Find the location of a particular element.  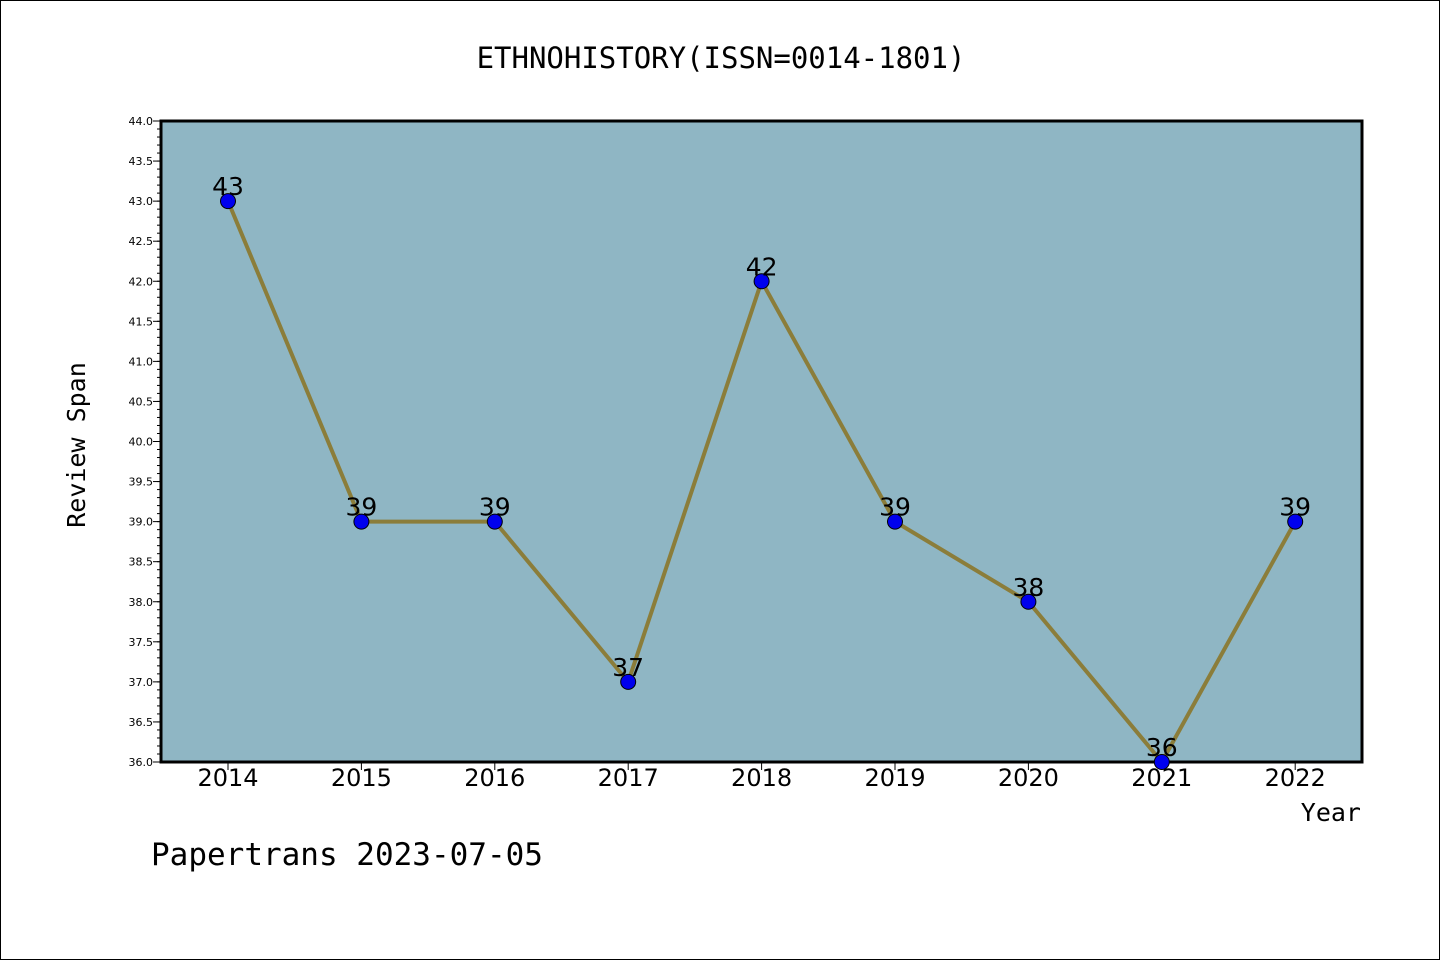

y-tick-label: 40.0 is located at coordinates (141, 442).